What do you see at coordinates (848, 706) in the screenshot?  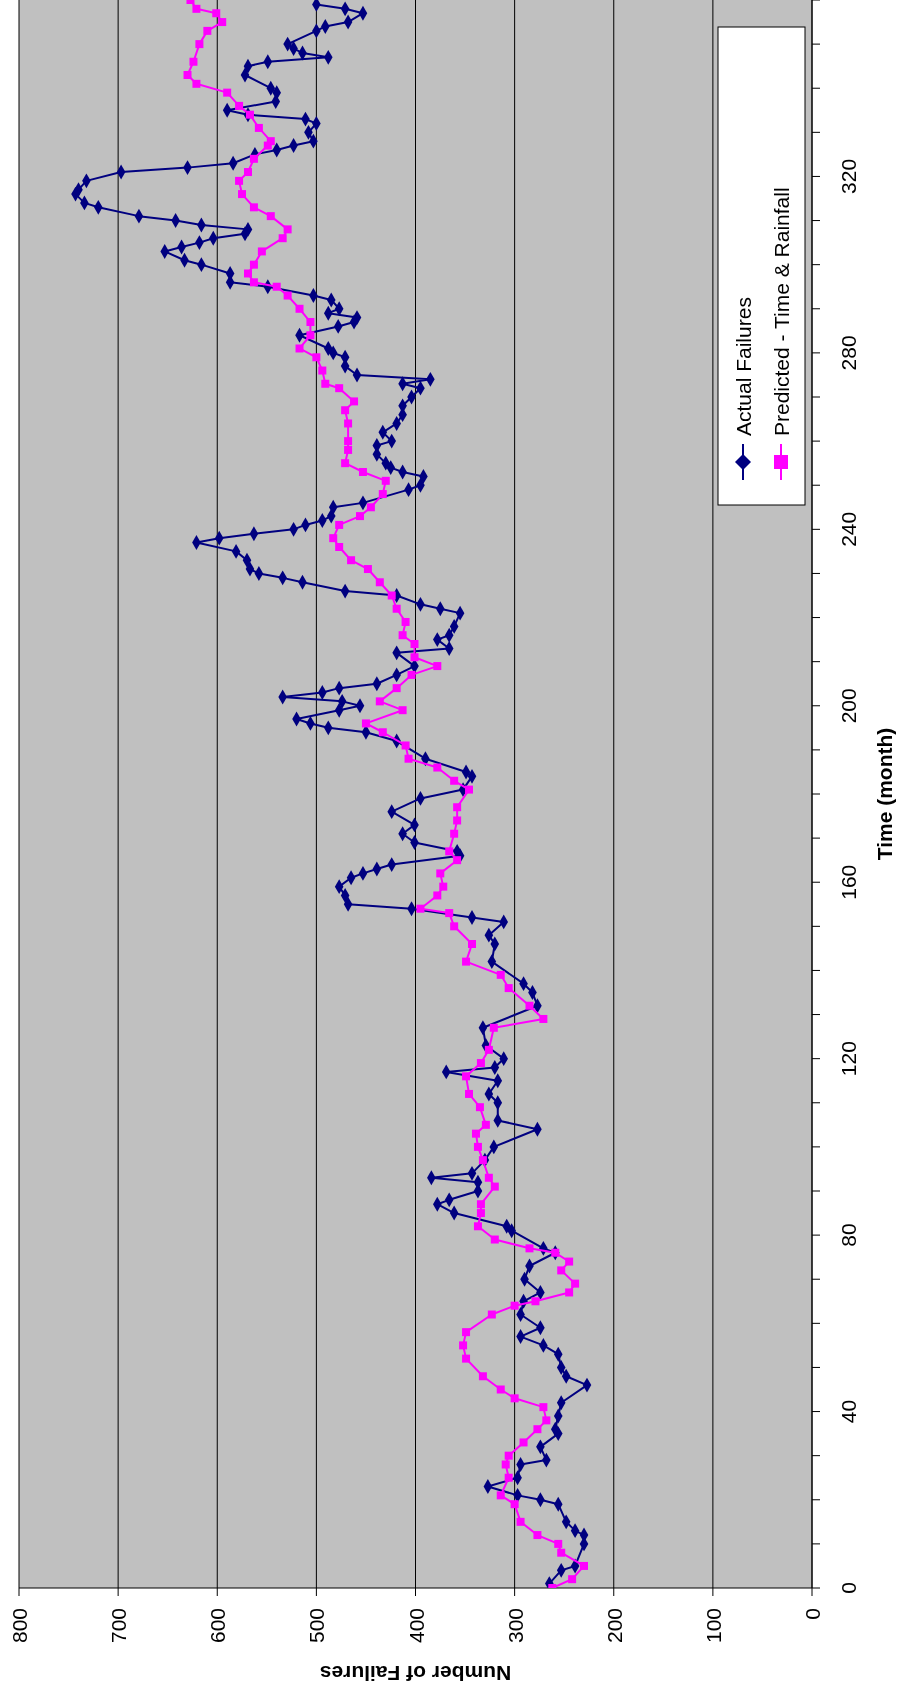 I see `y-tick-label: 200` at bounding box center [848, 706].